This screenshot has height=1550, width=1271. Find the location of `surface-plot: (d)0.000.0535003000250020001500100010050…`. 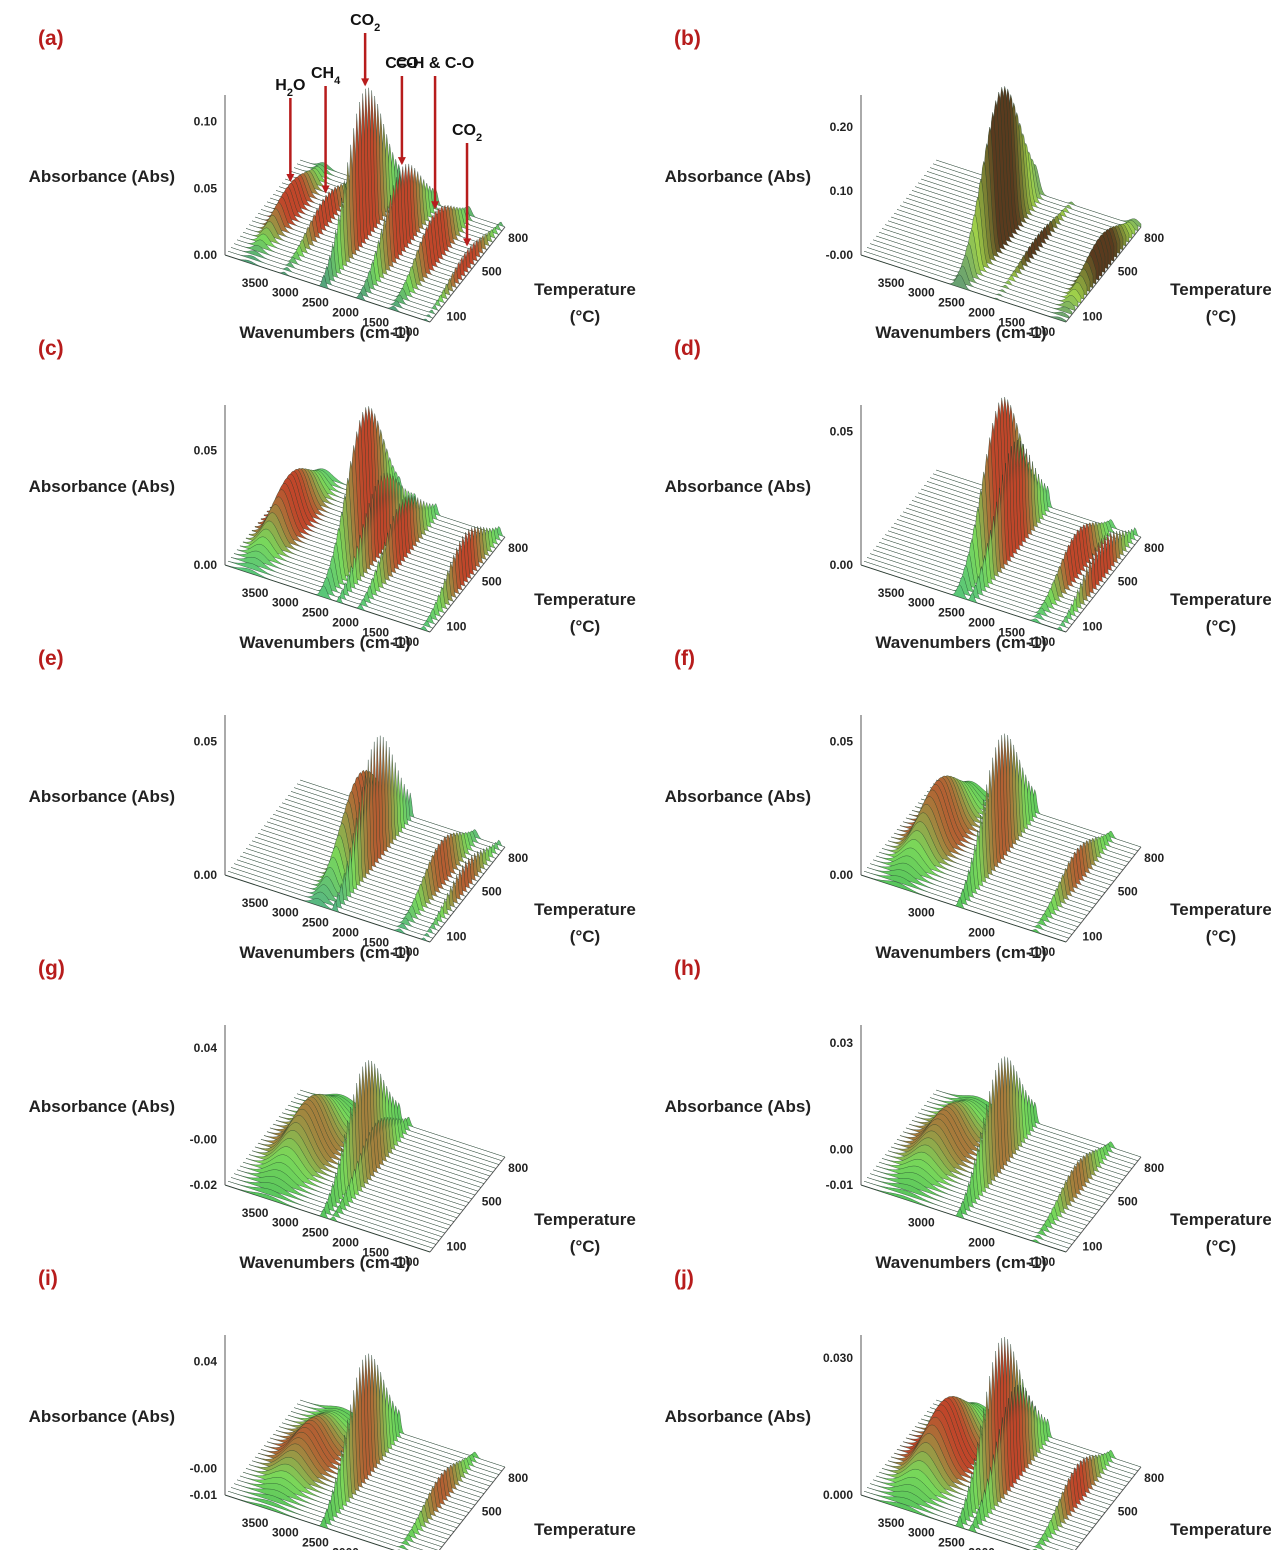

surface-plot: (d)0.000.0535003000250020001500100010050… is located at coordinates (953, 465).